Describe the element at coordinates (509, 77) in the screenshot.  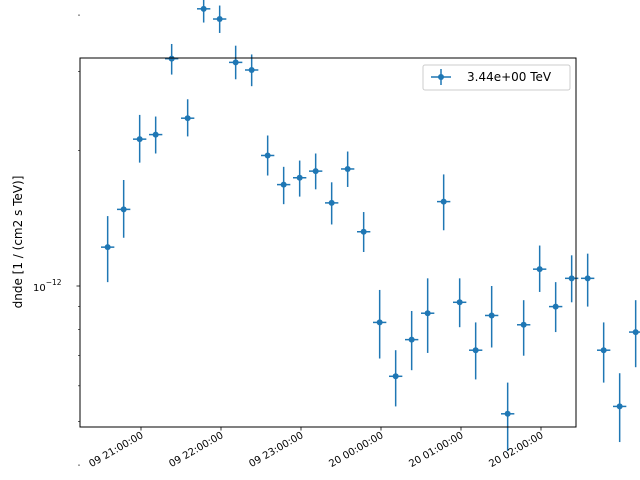
I see `legend-label: 3.44e+00 TeV` at that location.